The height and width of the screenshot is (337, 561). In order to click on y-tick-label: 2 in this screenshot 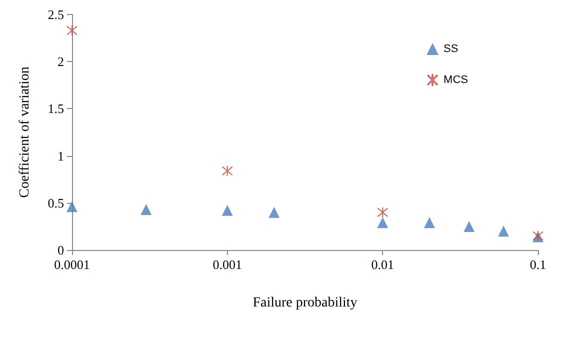, I will do `click(61, 62)`.